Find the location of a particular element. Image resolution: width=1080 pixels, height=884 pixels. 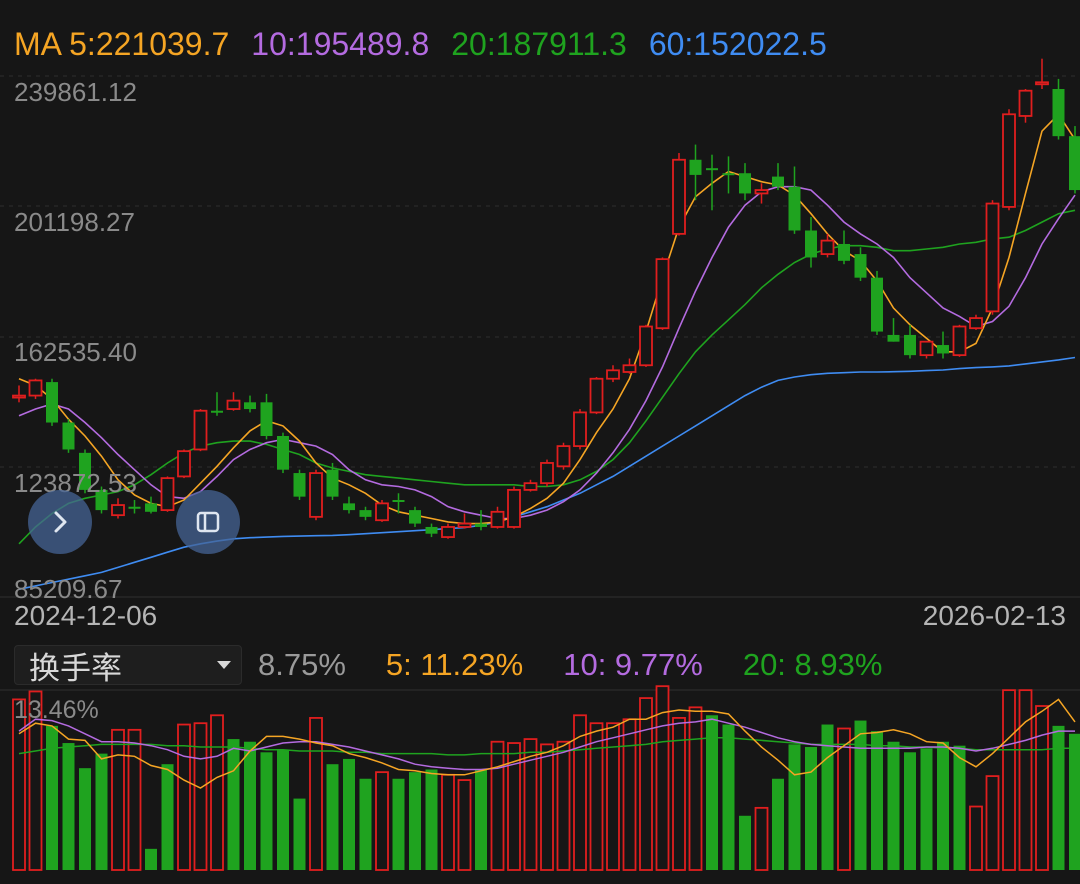

panel-toggle-button is located at coordinates (208, 522).